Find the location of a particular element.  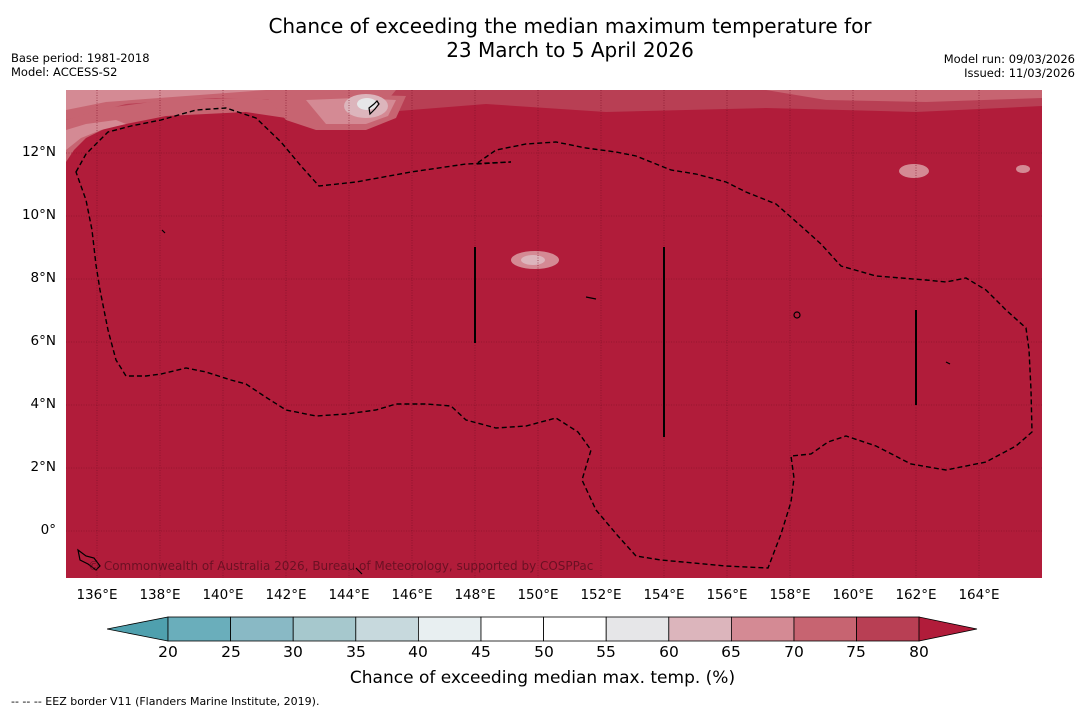

hotspot-far-east is located at coordinates (1023, 169).